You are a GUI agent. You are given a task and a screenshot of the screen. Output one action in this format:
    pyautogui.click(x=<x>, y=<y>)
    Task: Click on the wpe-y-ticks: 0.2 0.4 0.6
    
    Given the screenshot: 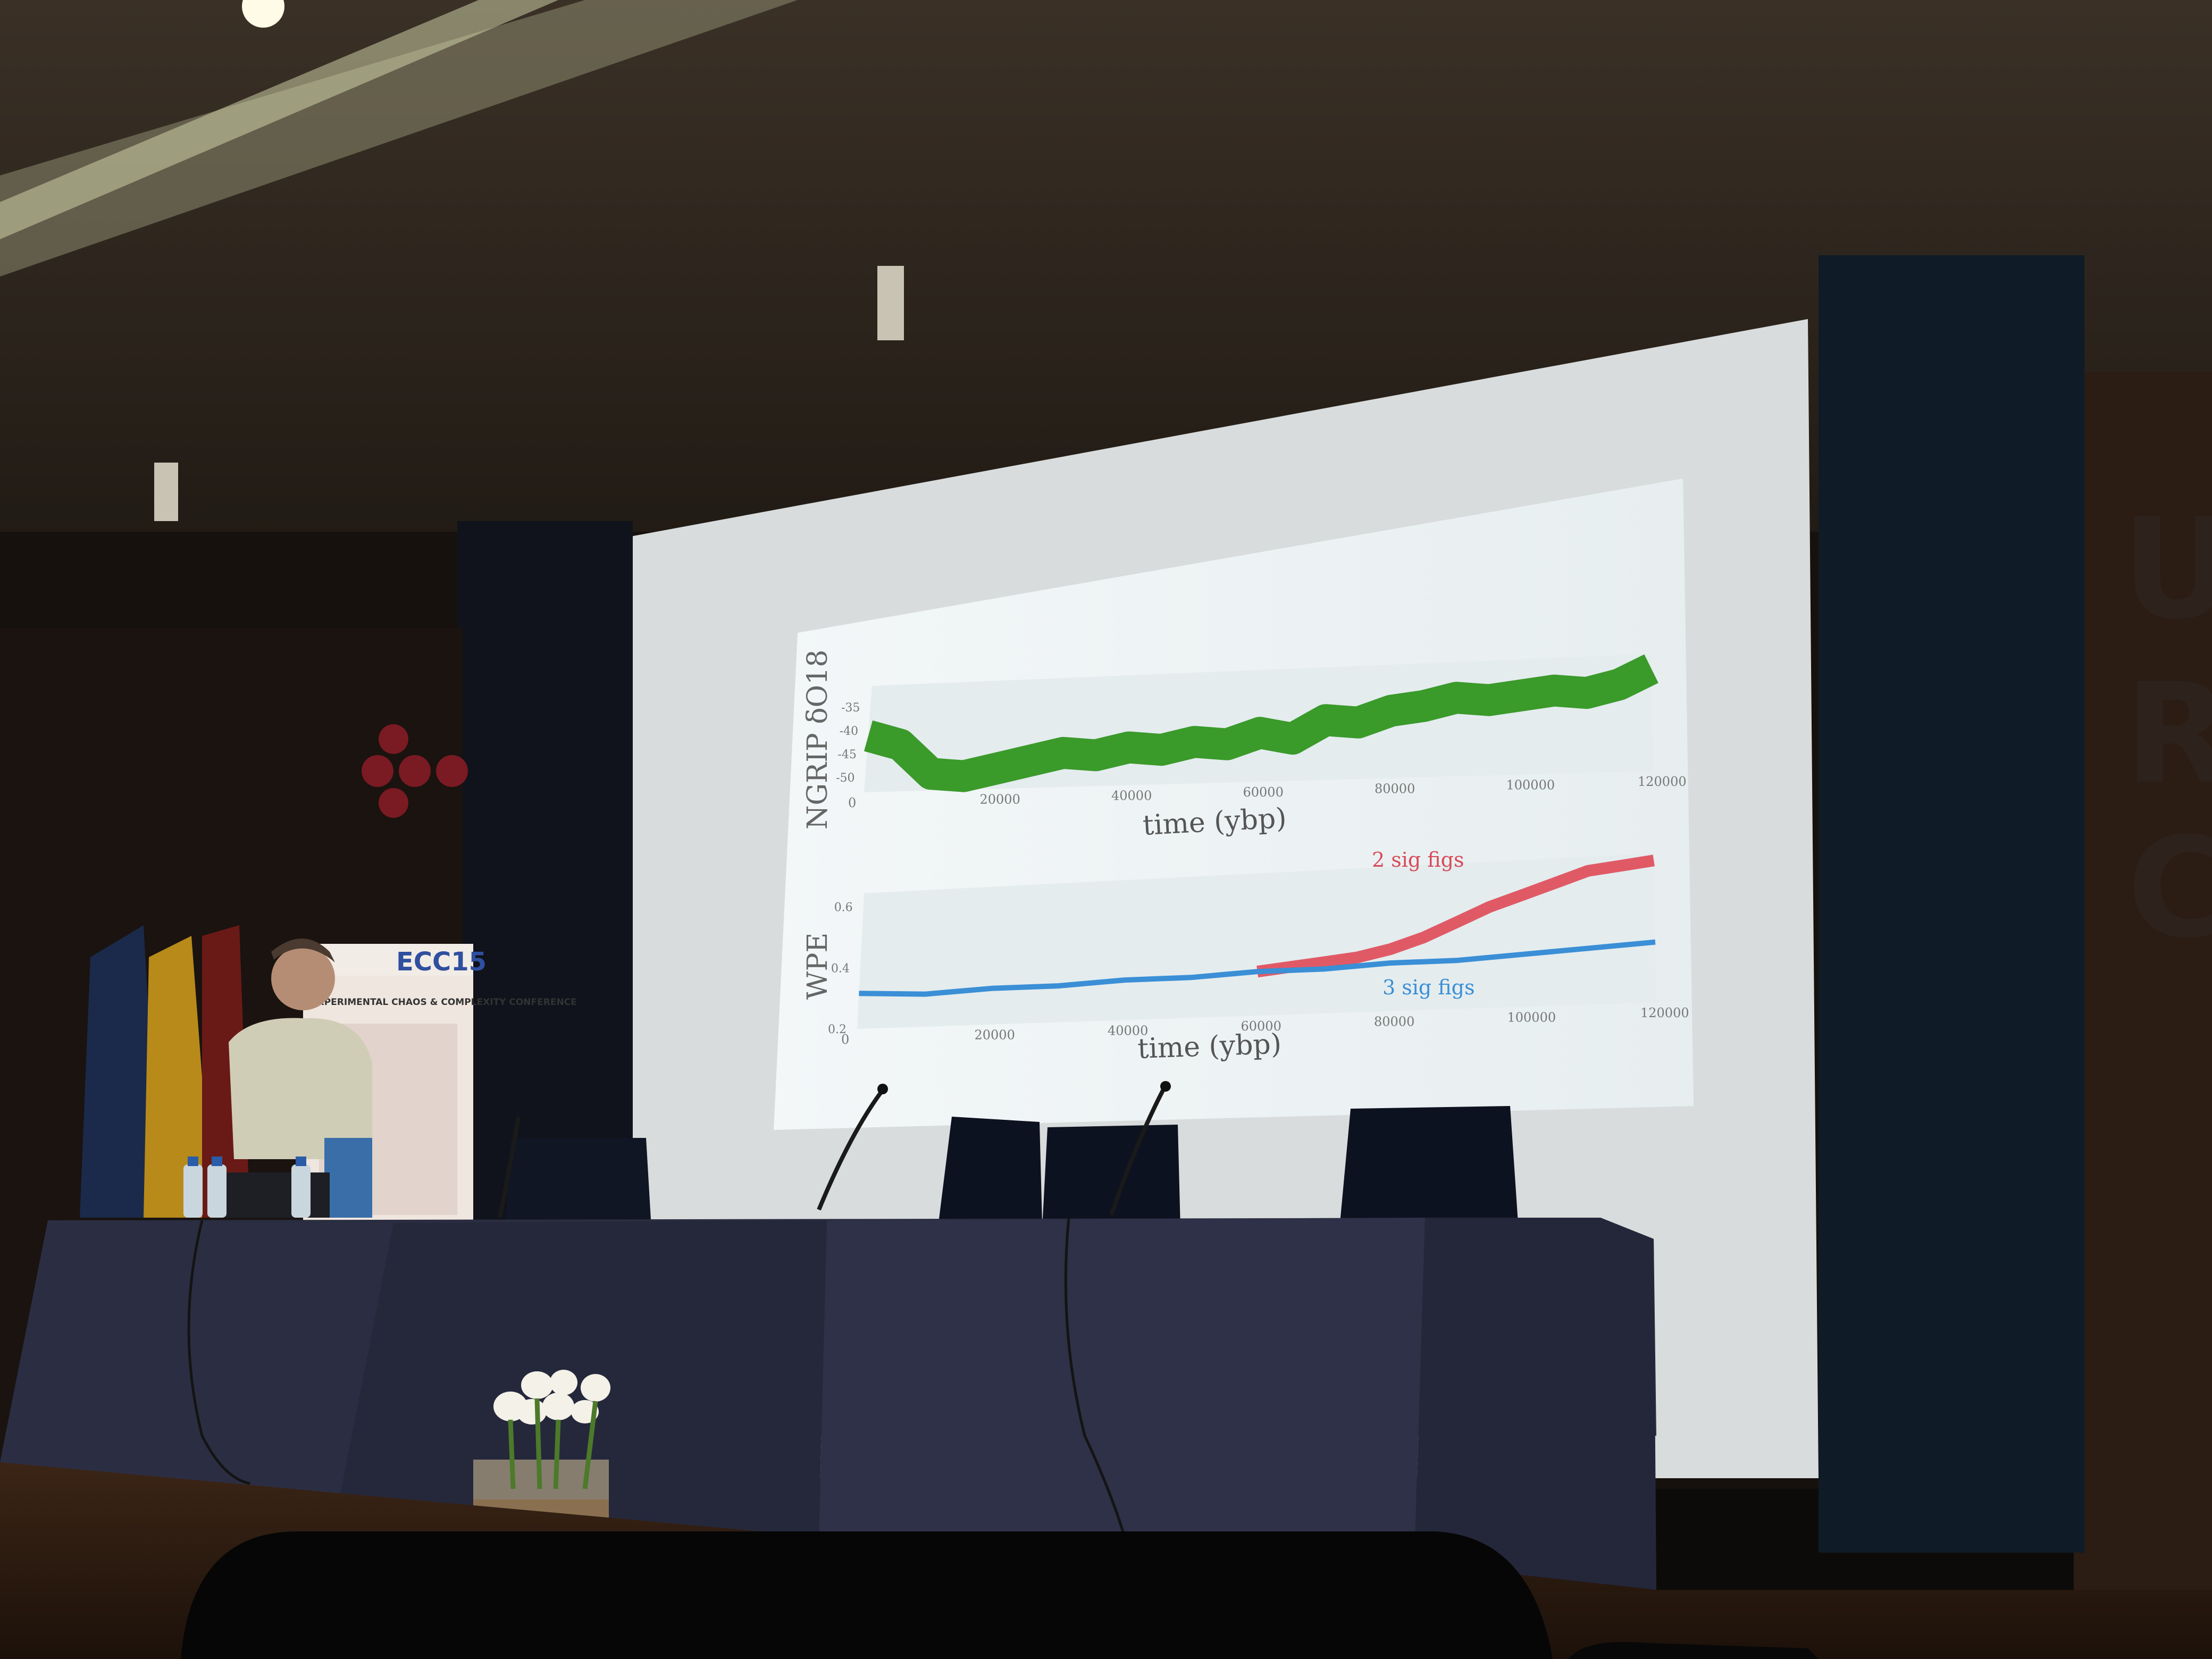 What is the action you would take?
    pyautogui.click(x=840, y=969)
    